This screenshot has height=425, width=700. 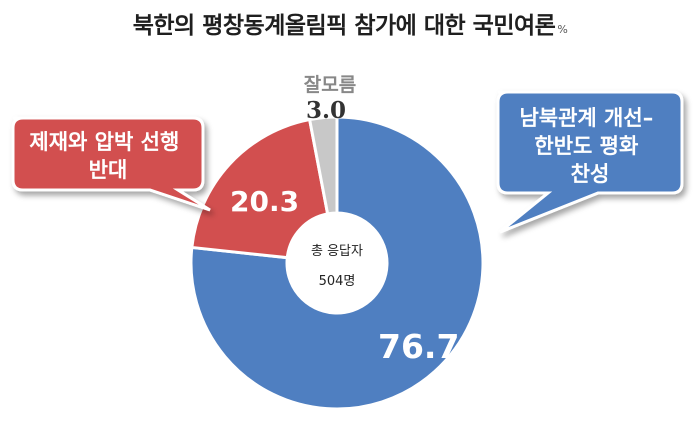 What do you see at coordinates (104, 142) in the screenshot?
I see `callout-oppose-line-1: 제재와 압박 선행` at bounding box center [104, 142].